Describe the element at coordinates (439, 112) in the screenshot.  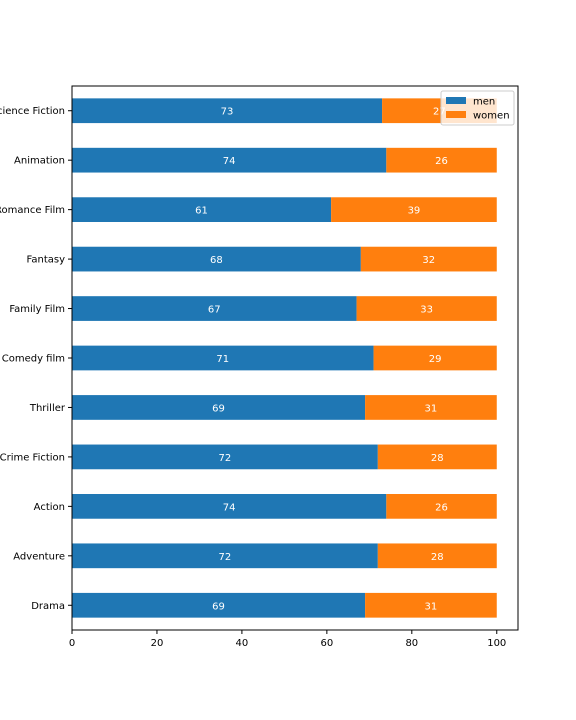
I see `bar-value-label: 27` at that location.